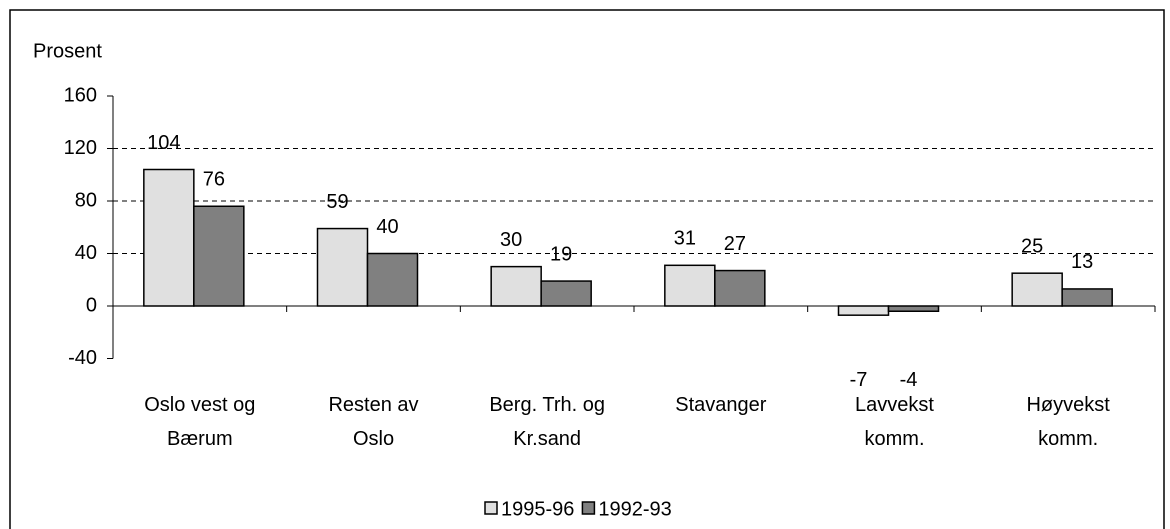  What do you see at coordinates (82, 358) in the screenshot?
I see `y-tick-label: -40` at bounding box center [82, 358].